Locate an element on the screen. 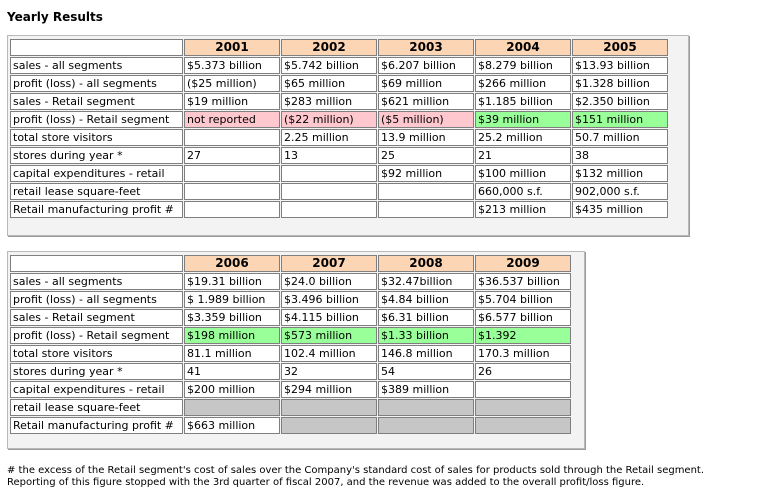 The width and height of the screenshot is (770, 494). profit-cell: $151 million is located at coordinates (620, 119).